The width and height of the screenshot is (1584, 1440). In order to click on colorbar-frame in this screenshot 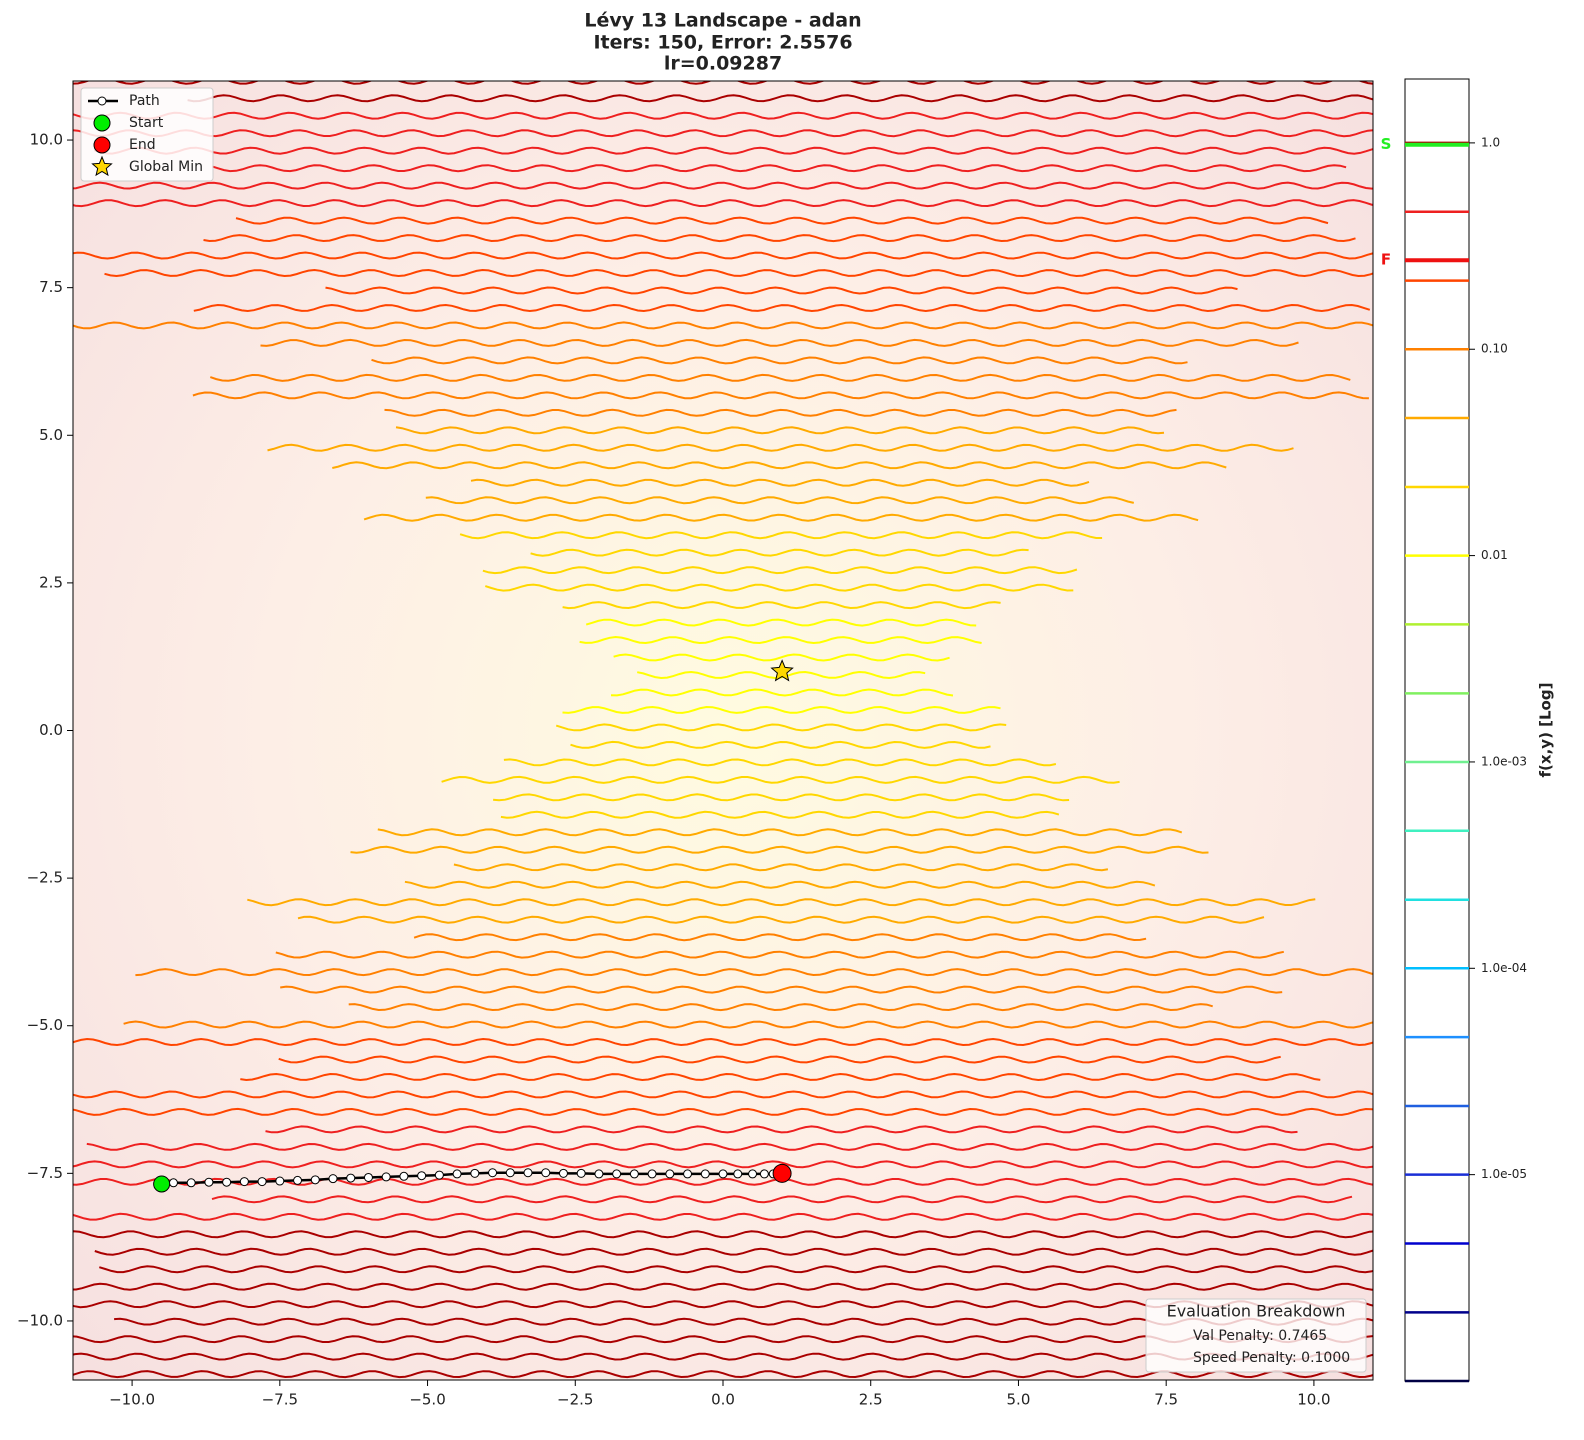, I will do `click(1437, 730)`.